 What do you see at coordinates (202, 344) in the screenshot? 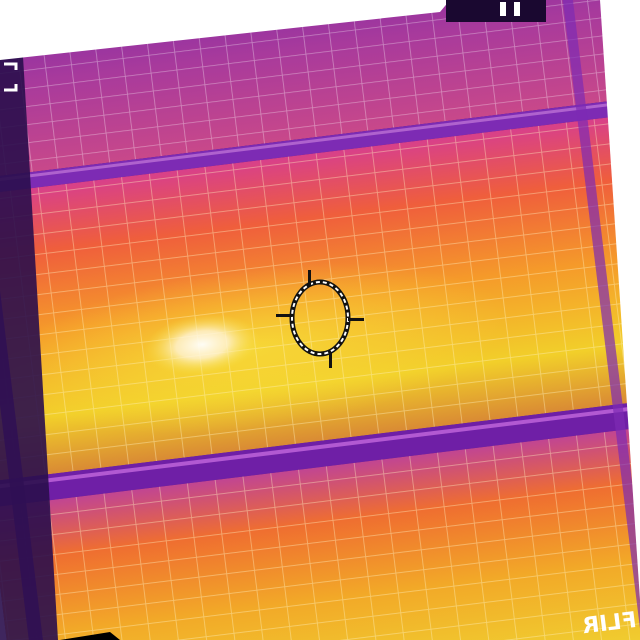
I see `hotspot-region` at bounding box center [202, 344].